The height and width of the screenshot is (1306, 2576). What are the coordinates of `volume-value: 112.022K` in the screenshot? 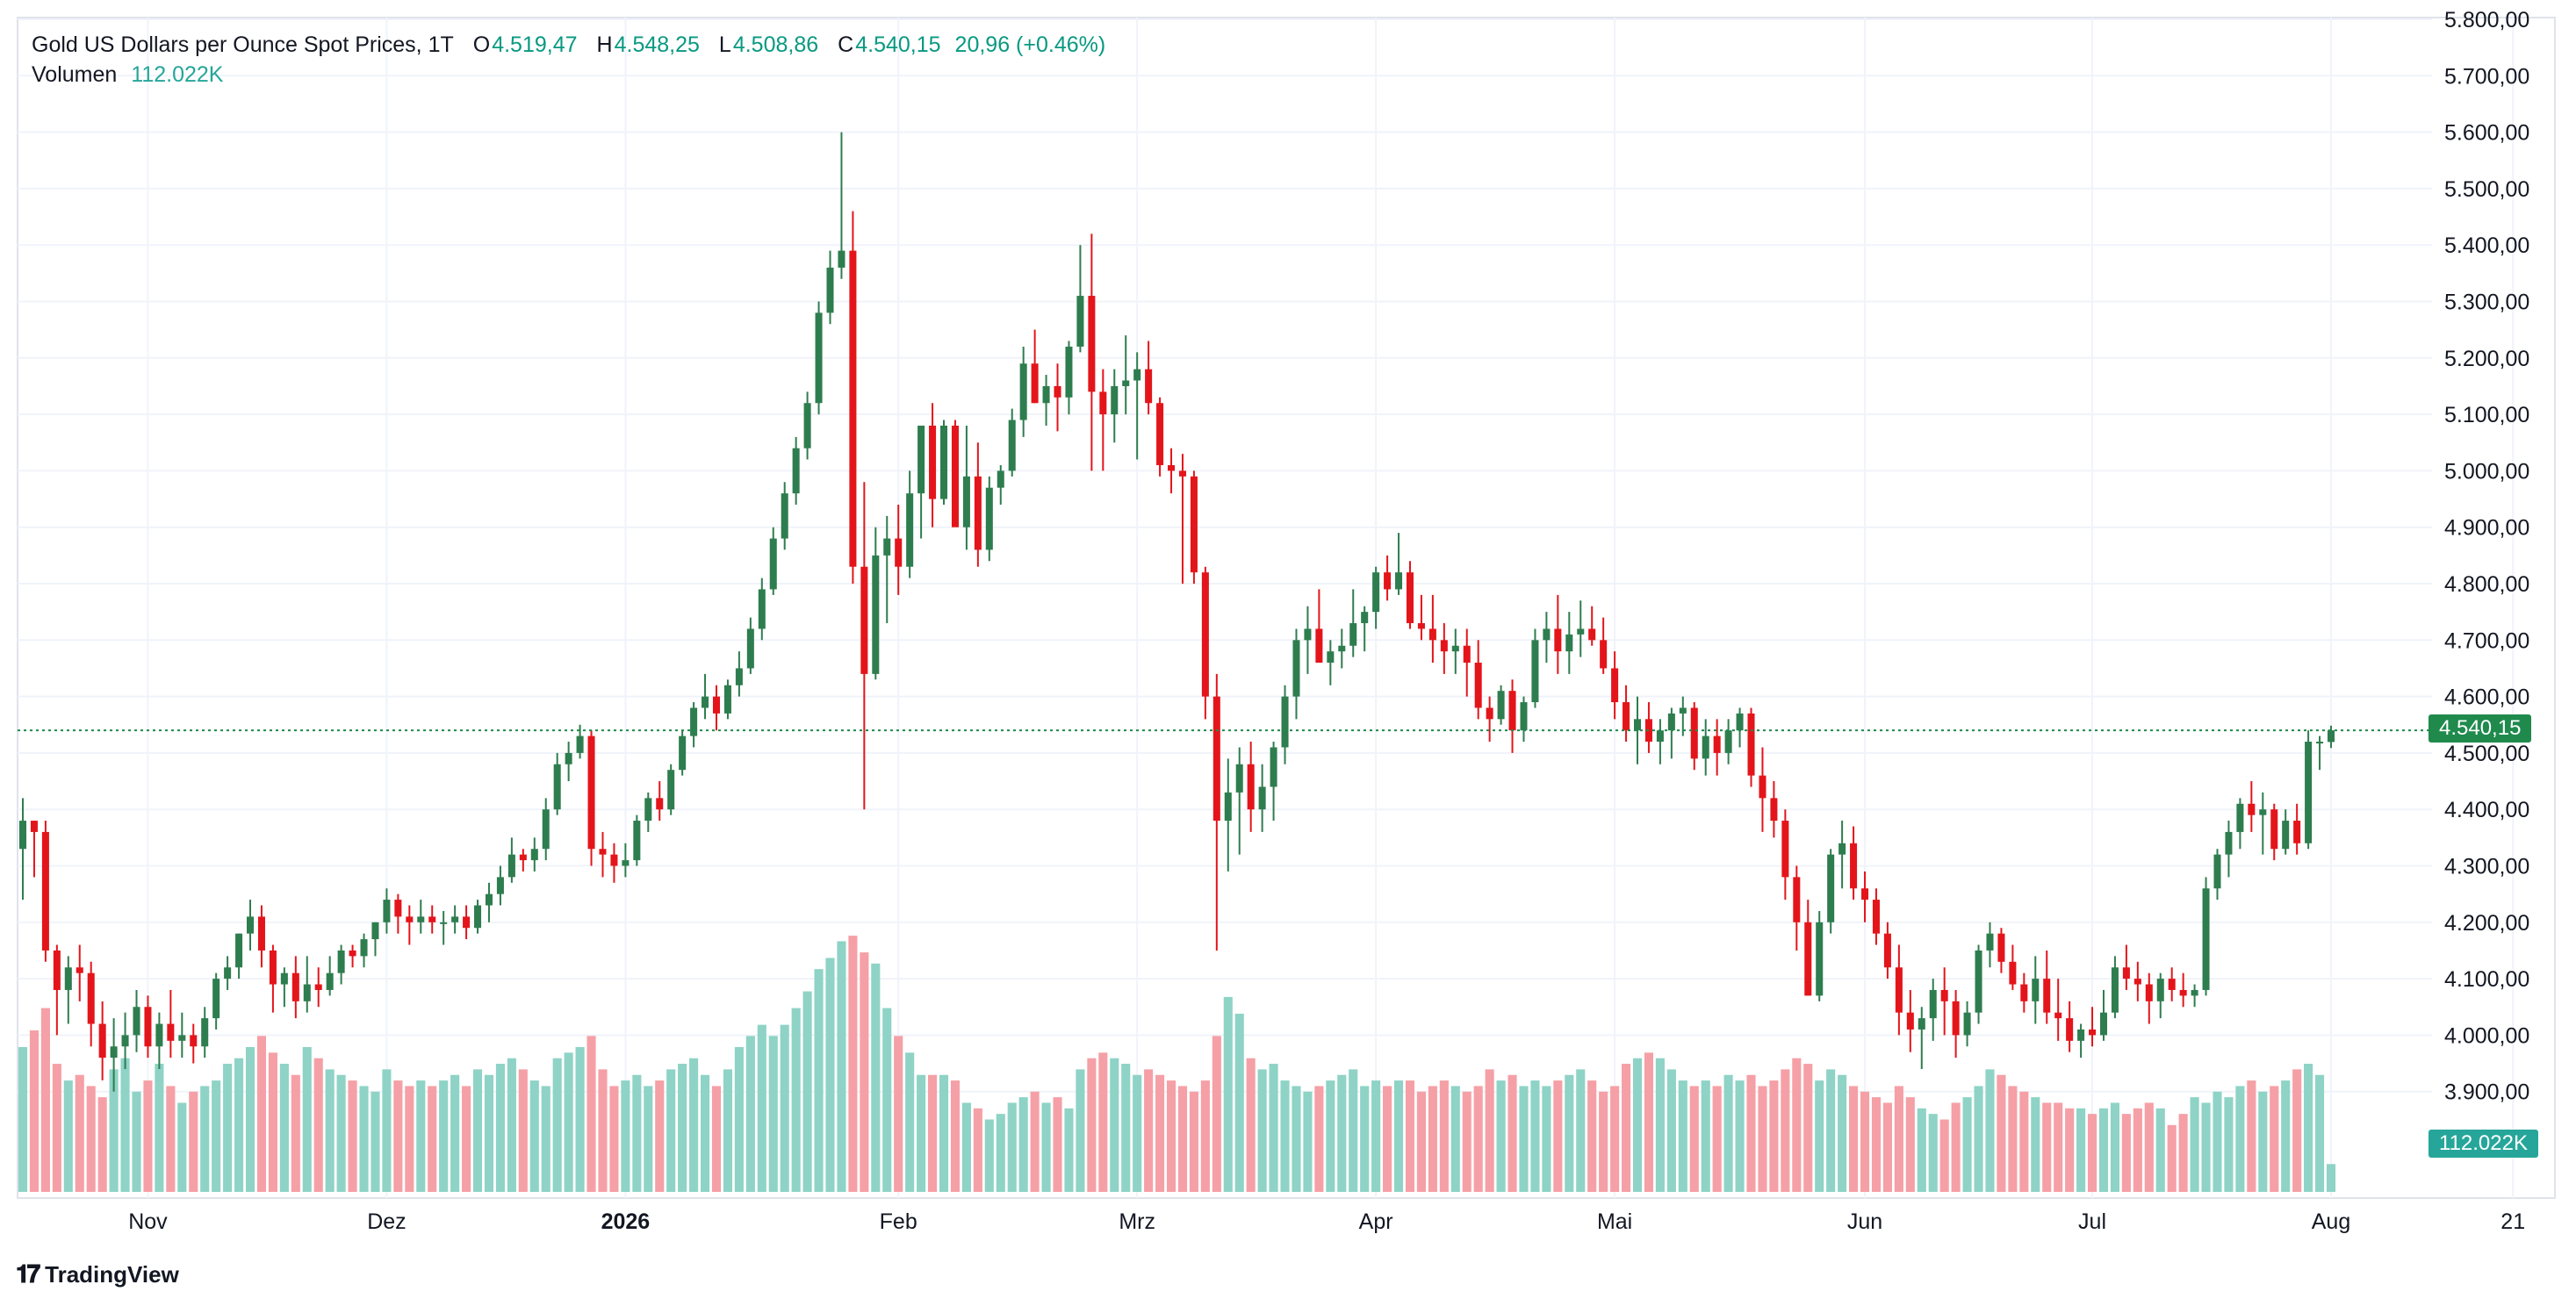 It's located at (177, 74).